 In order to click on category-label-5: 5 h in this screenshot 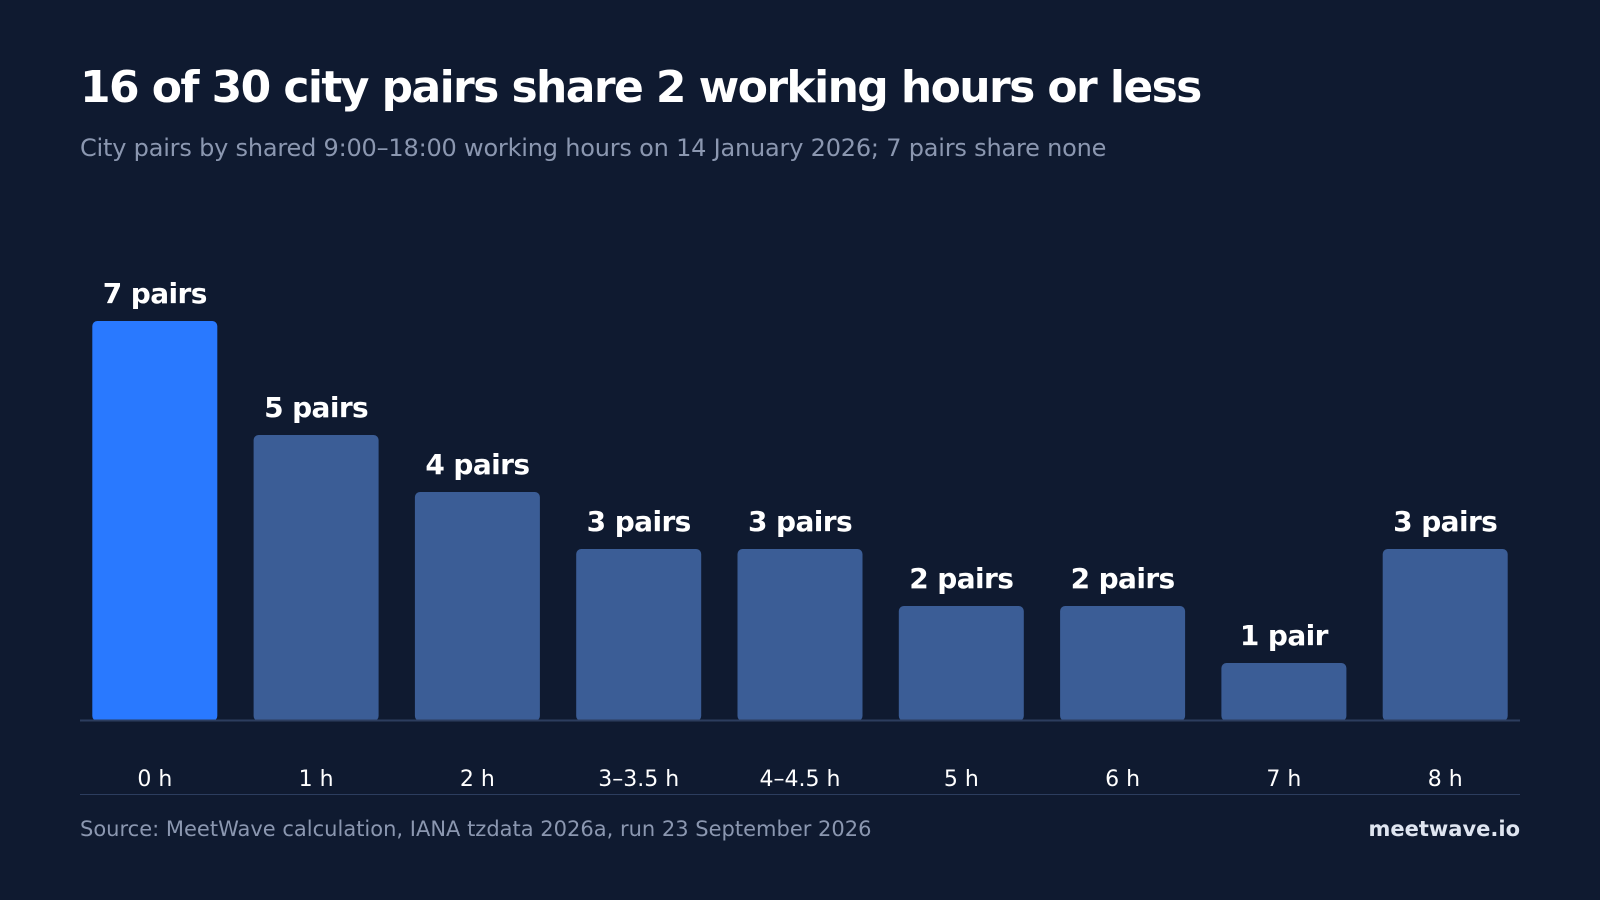, I will do `click(961, 779)`.